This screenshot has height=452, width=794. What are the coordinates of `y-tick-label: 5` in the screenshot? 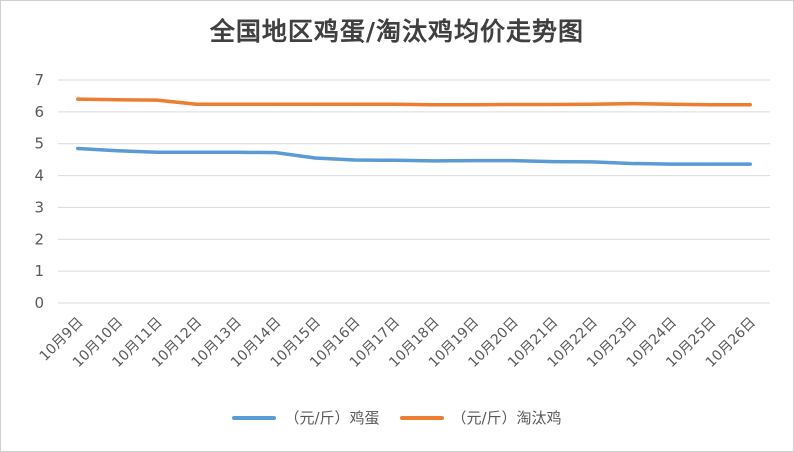 It's located at (39, 144).